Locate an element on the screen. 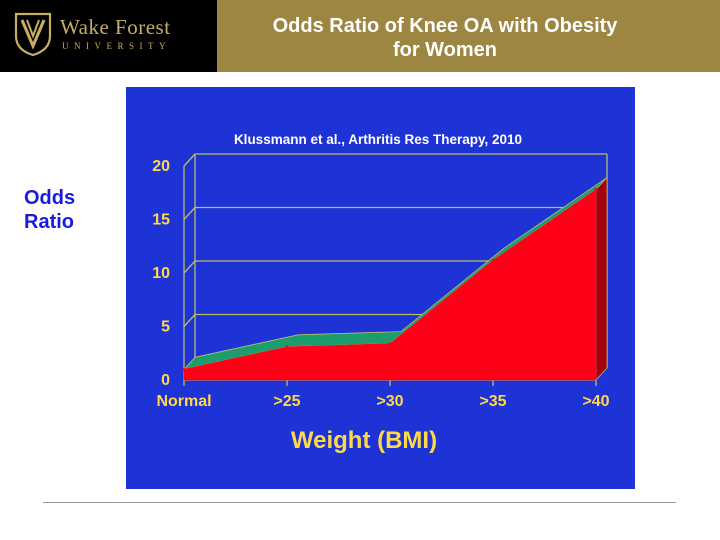  slide-title-line-1: Odds Ratio of Knee OA with Obesity is located at coordinates (445, 26).